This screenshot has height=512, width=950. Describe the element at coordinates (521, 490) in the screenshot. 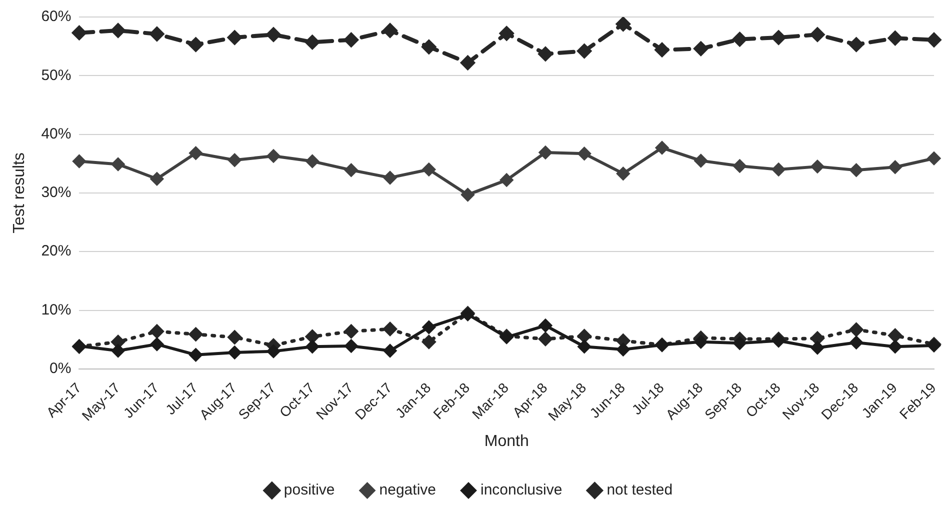

I see `legend-label: inconclusive` at that location.